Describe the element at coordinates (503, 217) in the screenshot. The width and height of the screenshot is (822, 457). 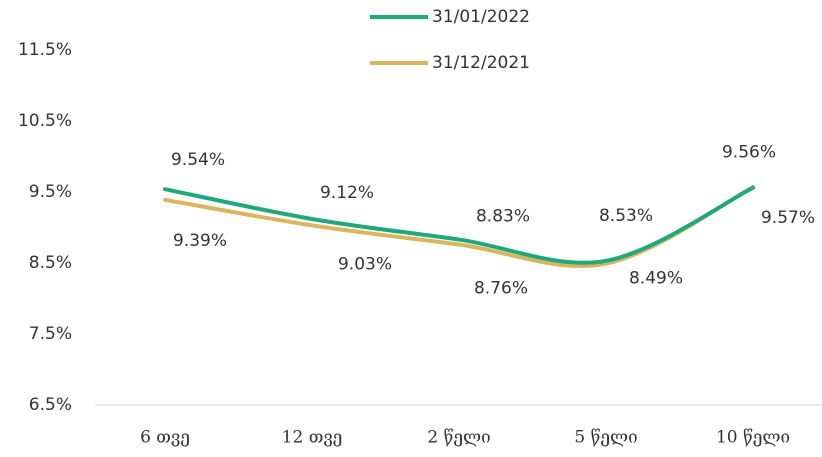
I see `data-label: 8.83%` at that location.